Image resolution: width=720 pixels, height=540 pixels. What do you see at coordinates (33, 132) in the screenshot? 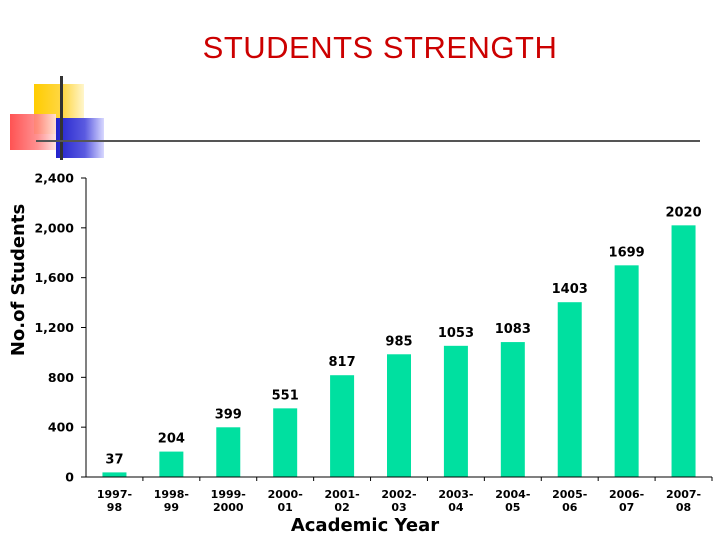
I see `decorative-red-square` at bounding box center [33, 132].